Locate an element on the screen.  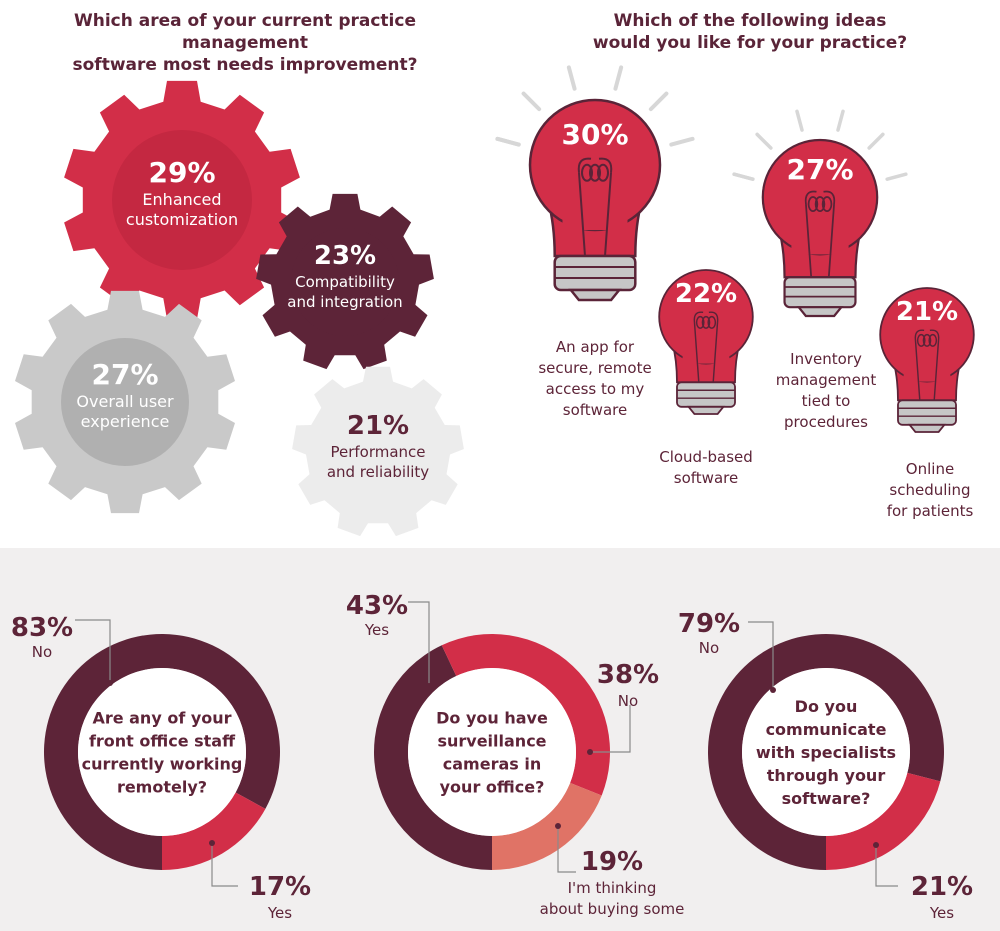
donut-slice-label: about buying some is located at coordinates (612, 909).